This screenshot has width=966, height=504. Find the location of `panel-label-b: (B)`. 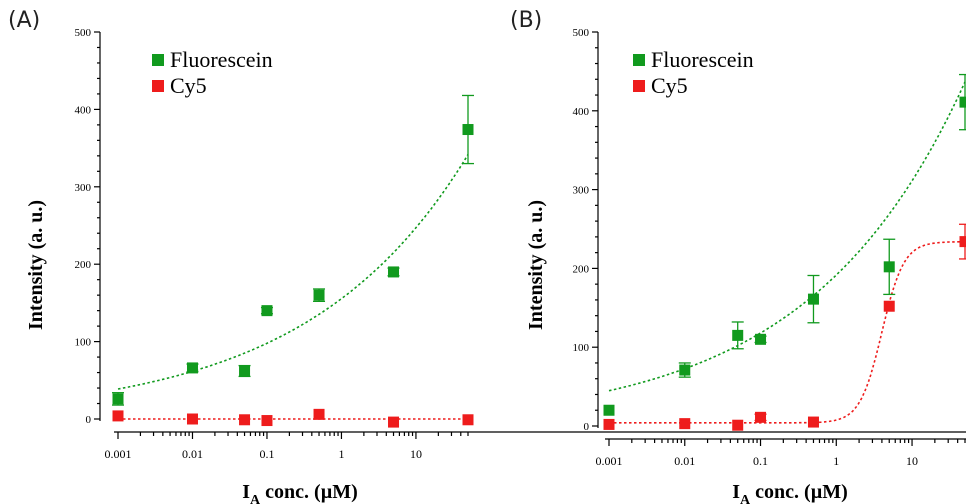

panel-label-b: (B) is located at coordinates (526, 20).